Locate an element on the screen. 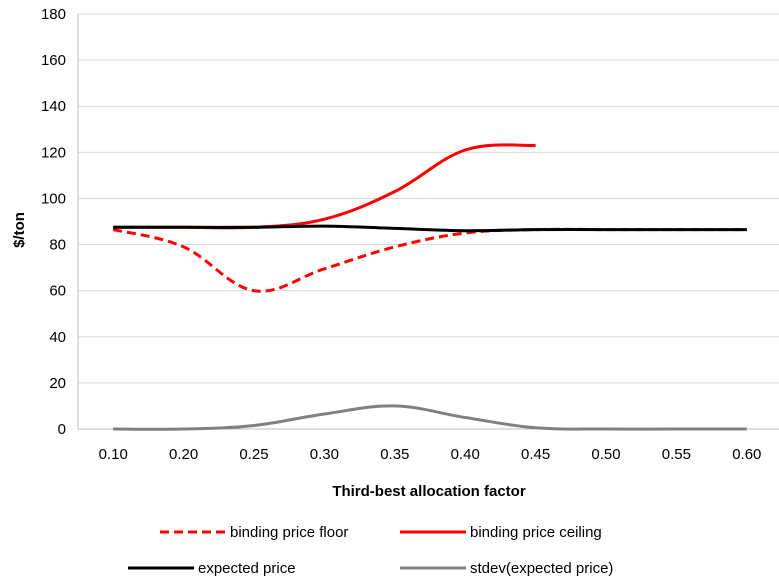 The image size is (779, 582). y-tick-label: 180 is located at coordinates (53, 14).